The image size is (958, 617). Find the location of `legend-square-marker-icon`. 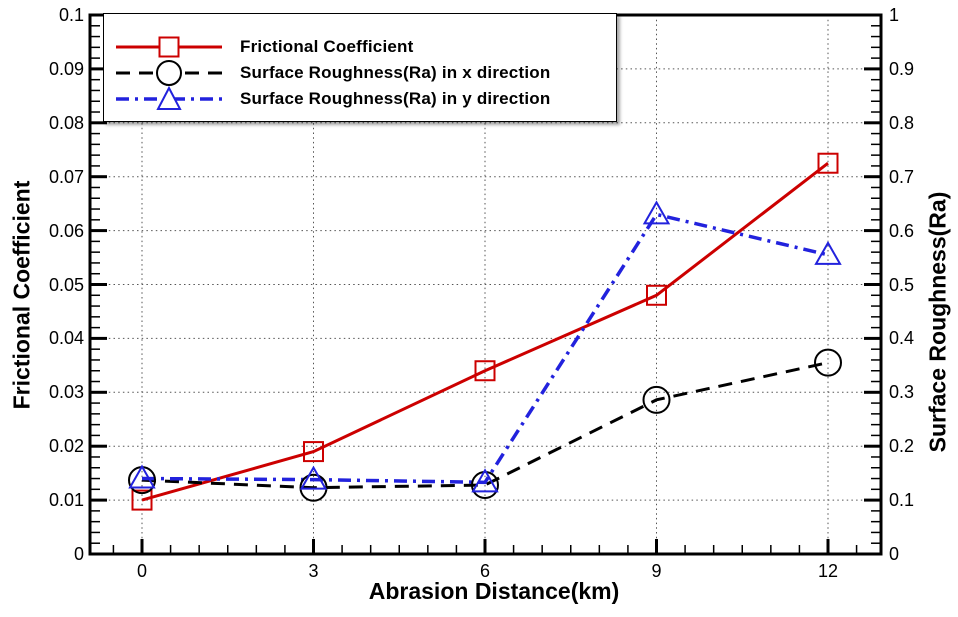

legend-square-marker-icon is located at coordinates (169, 47).